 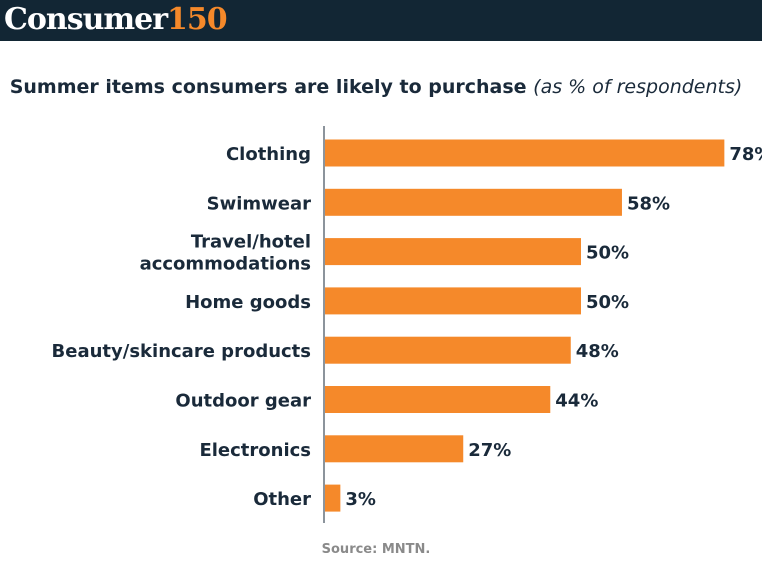 What do you see at coordinates (248, 302) in the screenshot?
I see `category-label: Home goods` at bounding box center [248, 302].